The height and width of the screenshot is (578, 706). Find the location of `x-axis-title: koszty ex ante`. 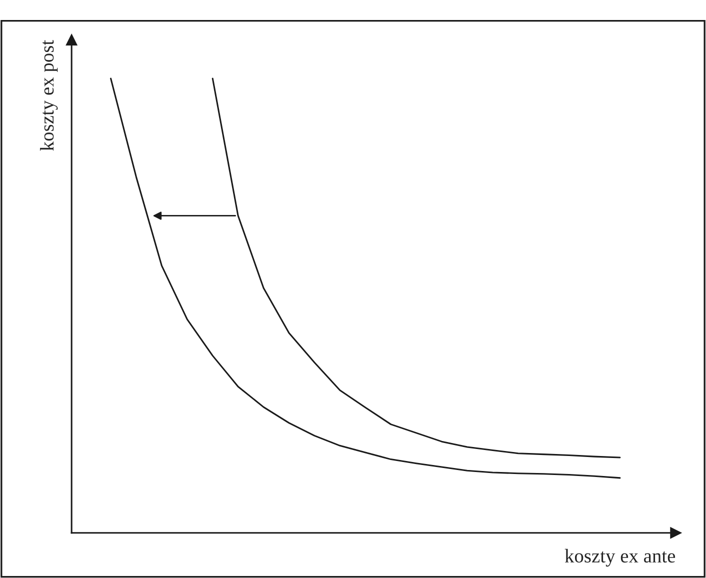

x-axis-title: koszty ex ante is located at coordinates (620, 557).